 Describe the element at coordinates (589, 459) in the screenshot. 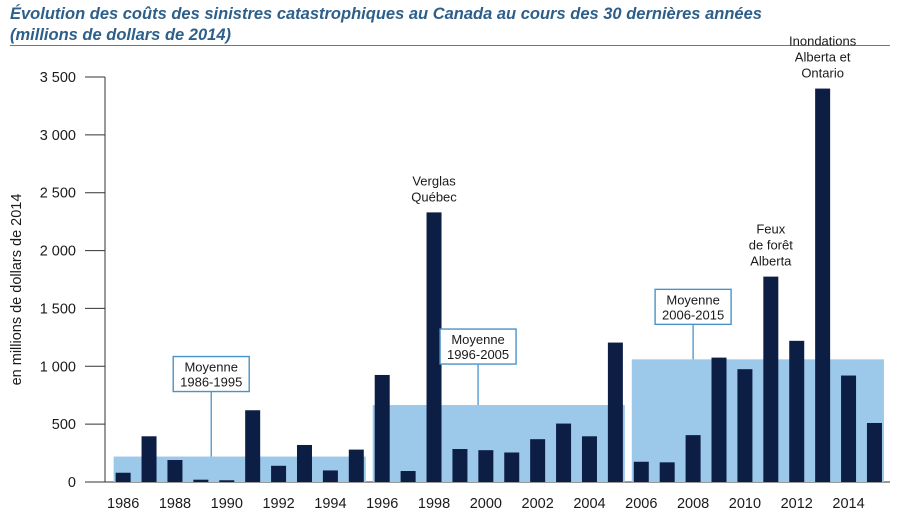

I see `bar-2004` at that location.